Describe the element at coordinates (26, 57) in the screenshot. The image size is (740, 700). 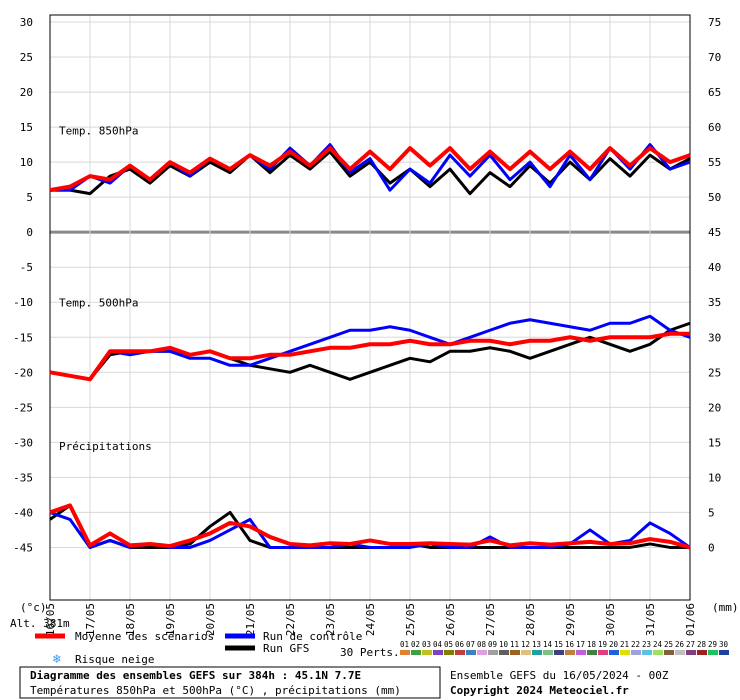
I see `y-tick-label: 25` at that location.